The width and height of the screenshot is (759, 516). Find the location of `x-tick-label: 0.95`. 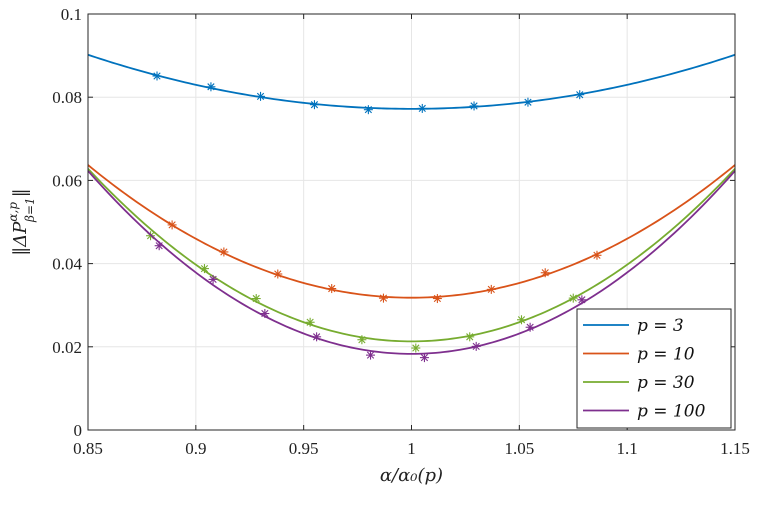

x-tick-label: 0.95 is located at coordinates (304, 448).